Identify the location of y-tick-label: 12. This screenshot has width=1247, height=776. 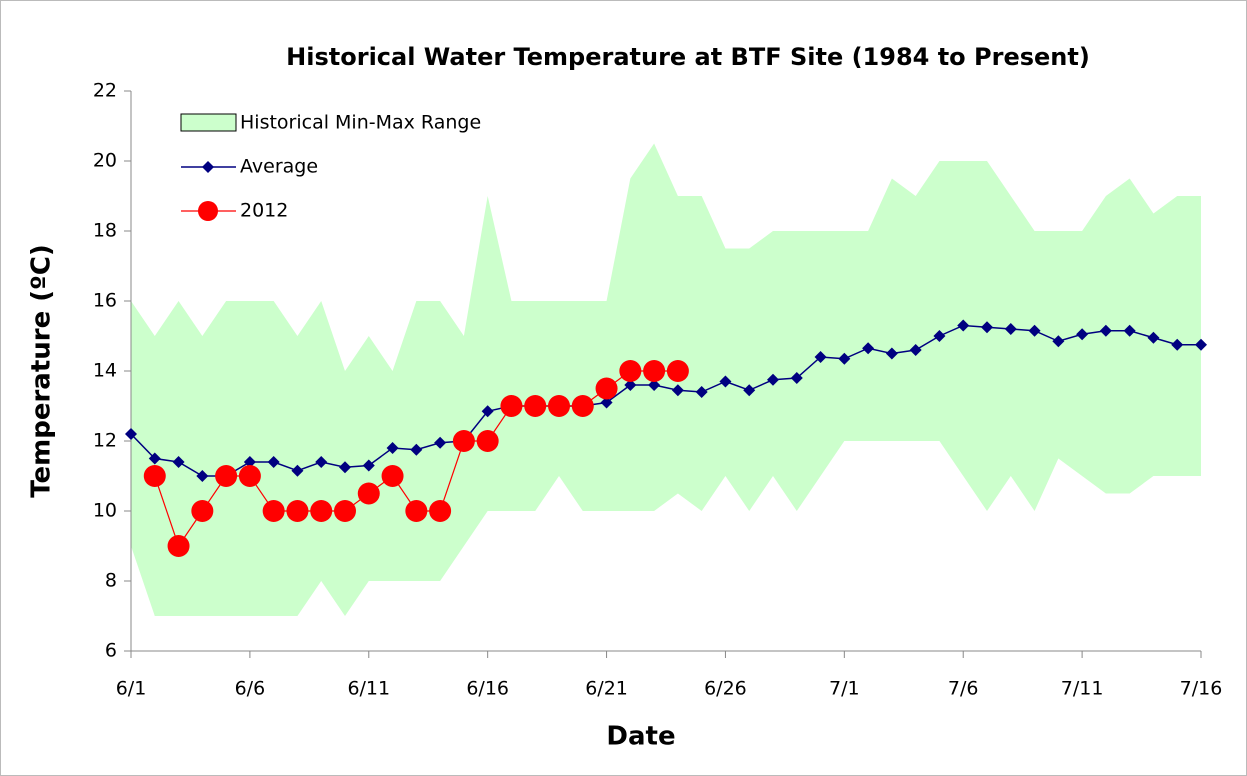
(105, 441).